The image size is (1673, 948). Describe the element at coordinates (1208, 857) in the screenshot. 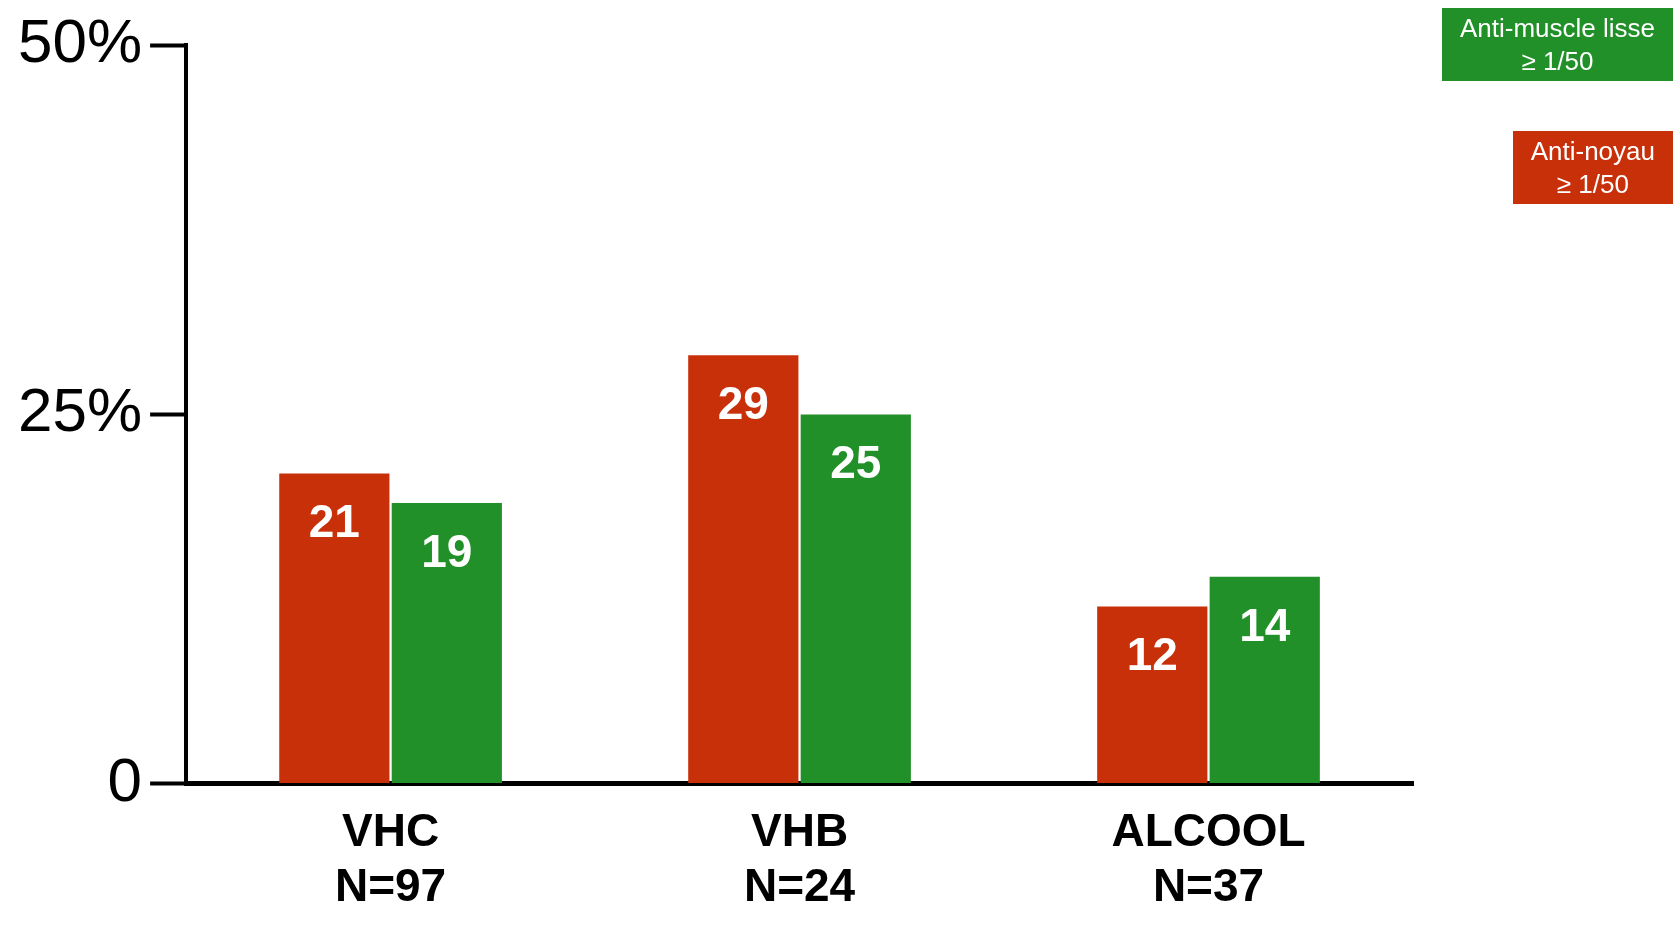

I see `x-tick-label: ALCOOL N=37` at that location.